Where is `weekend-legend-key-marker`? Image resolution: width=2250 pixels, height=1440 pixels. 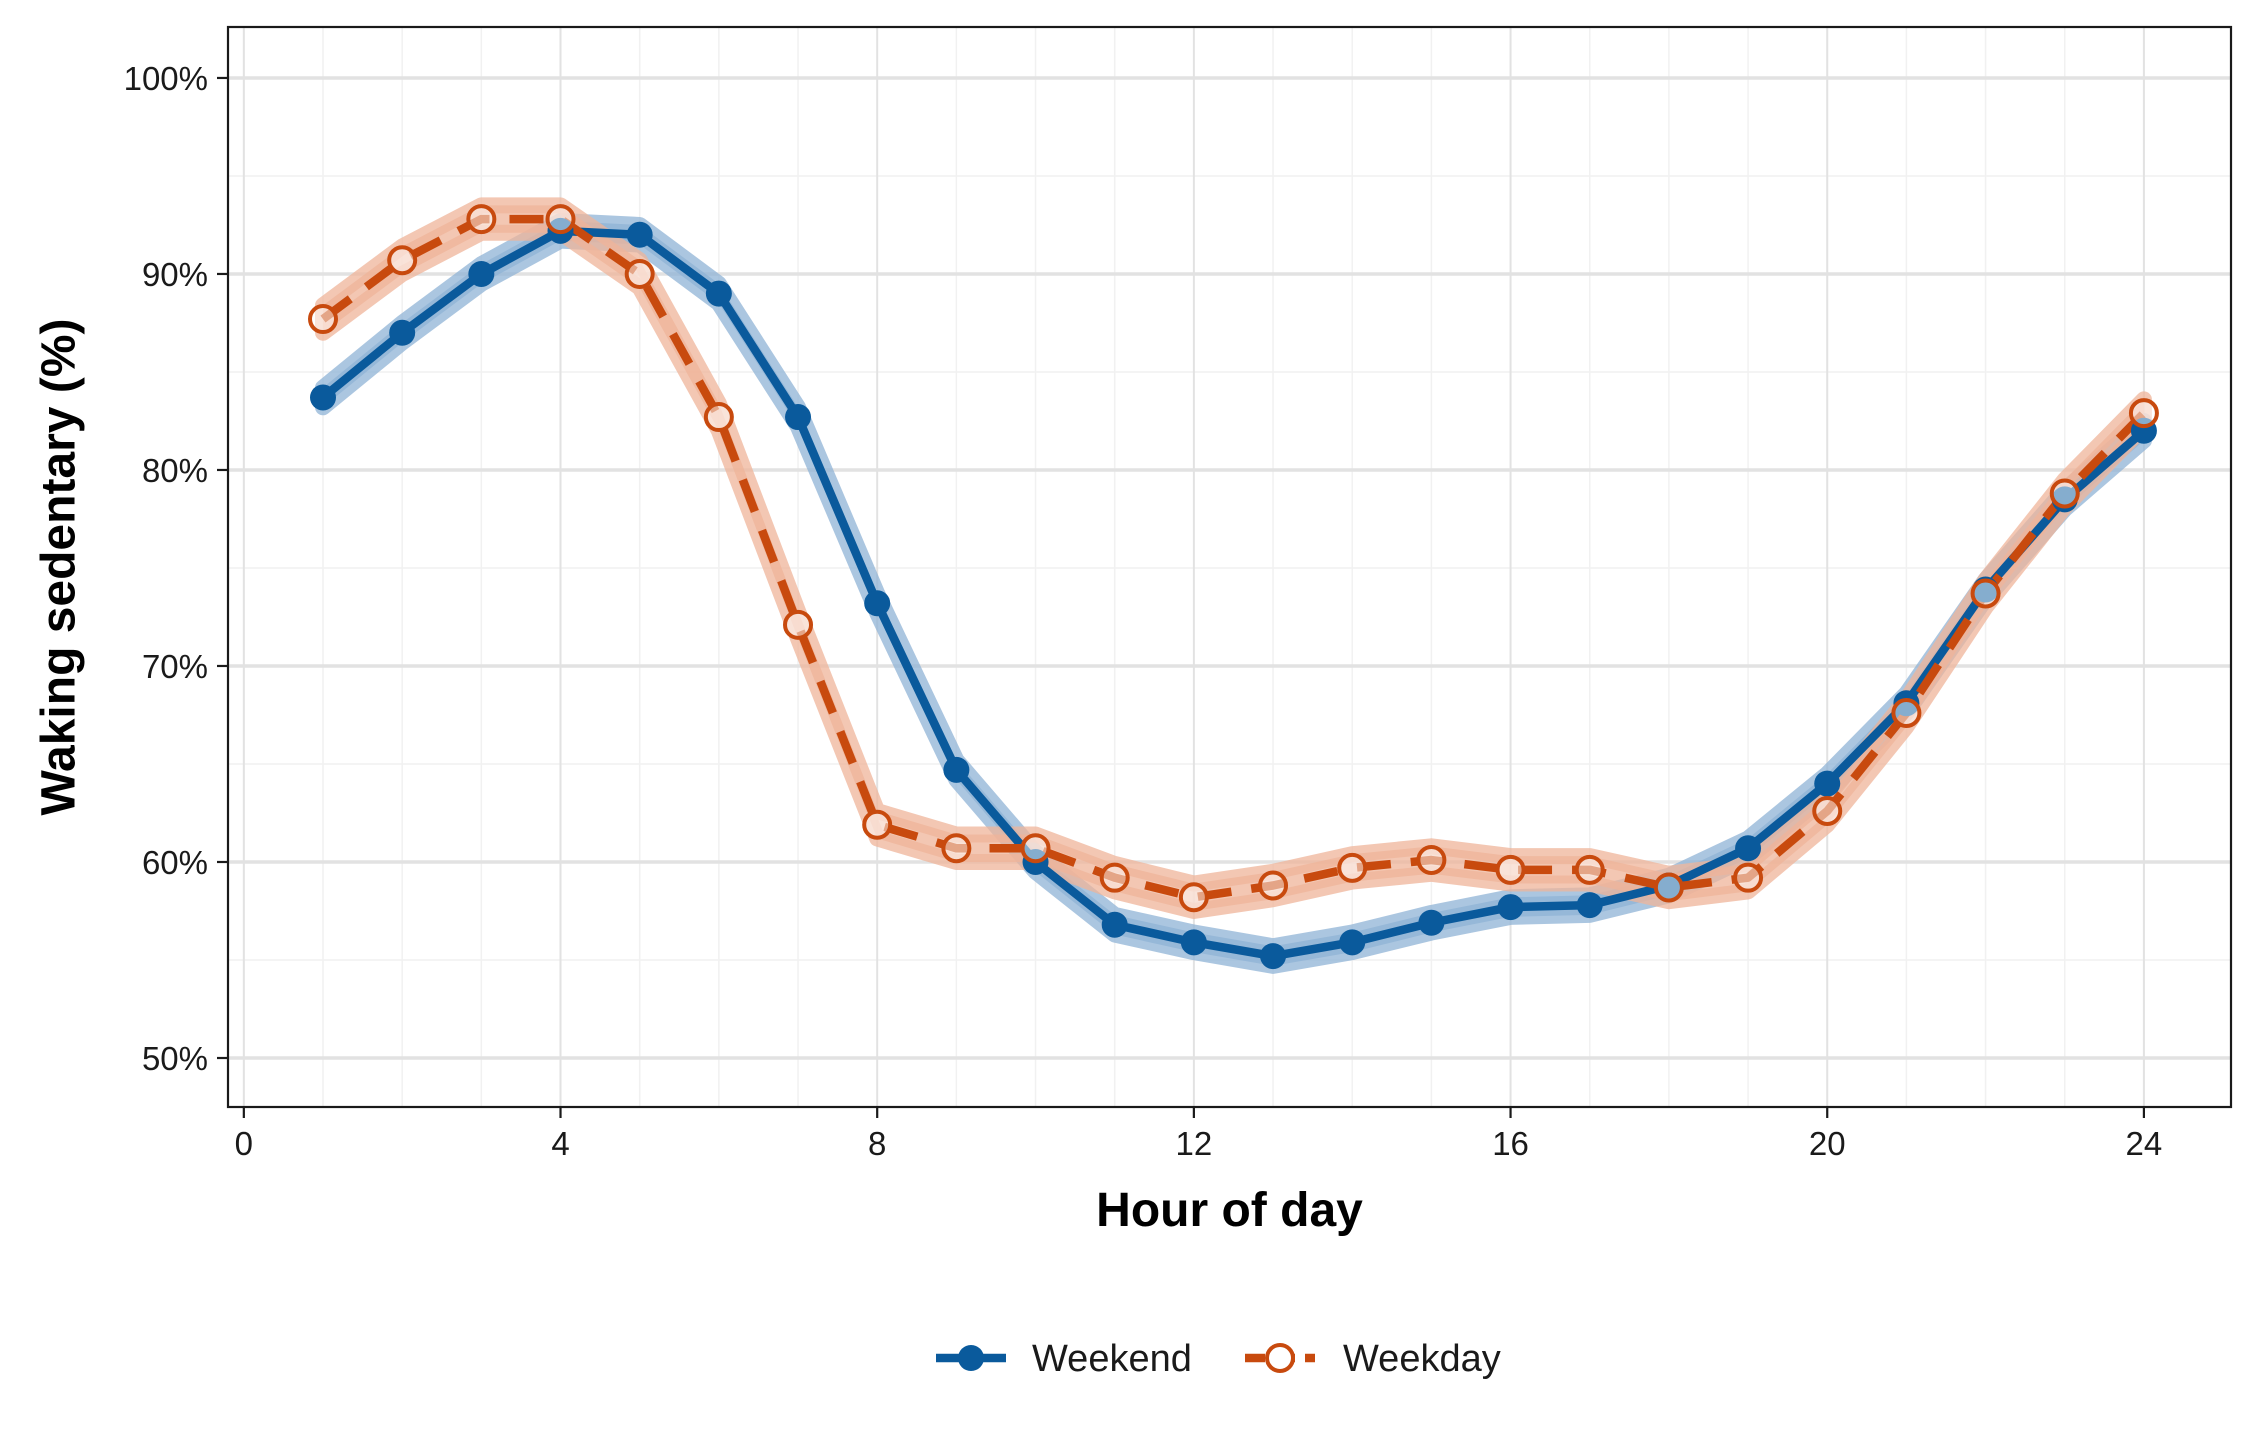
weekend-legend-key-marker is located at coordinates (971, 1358).